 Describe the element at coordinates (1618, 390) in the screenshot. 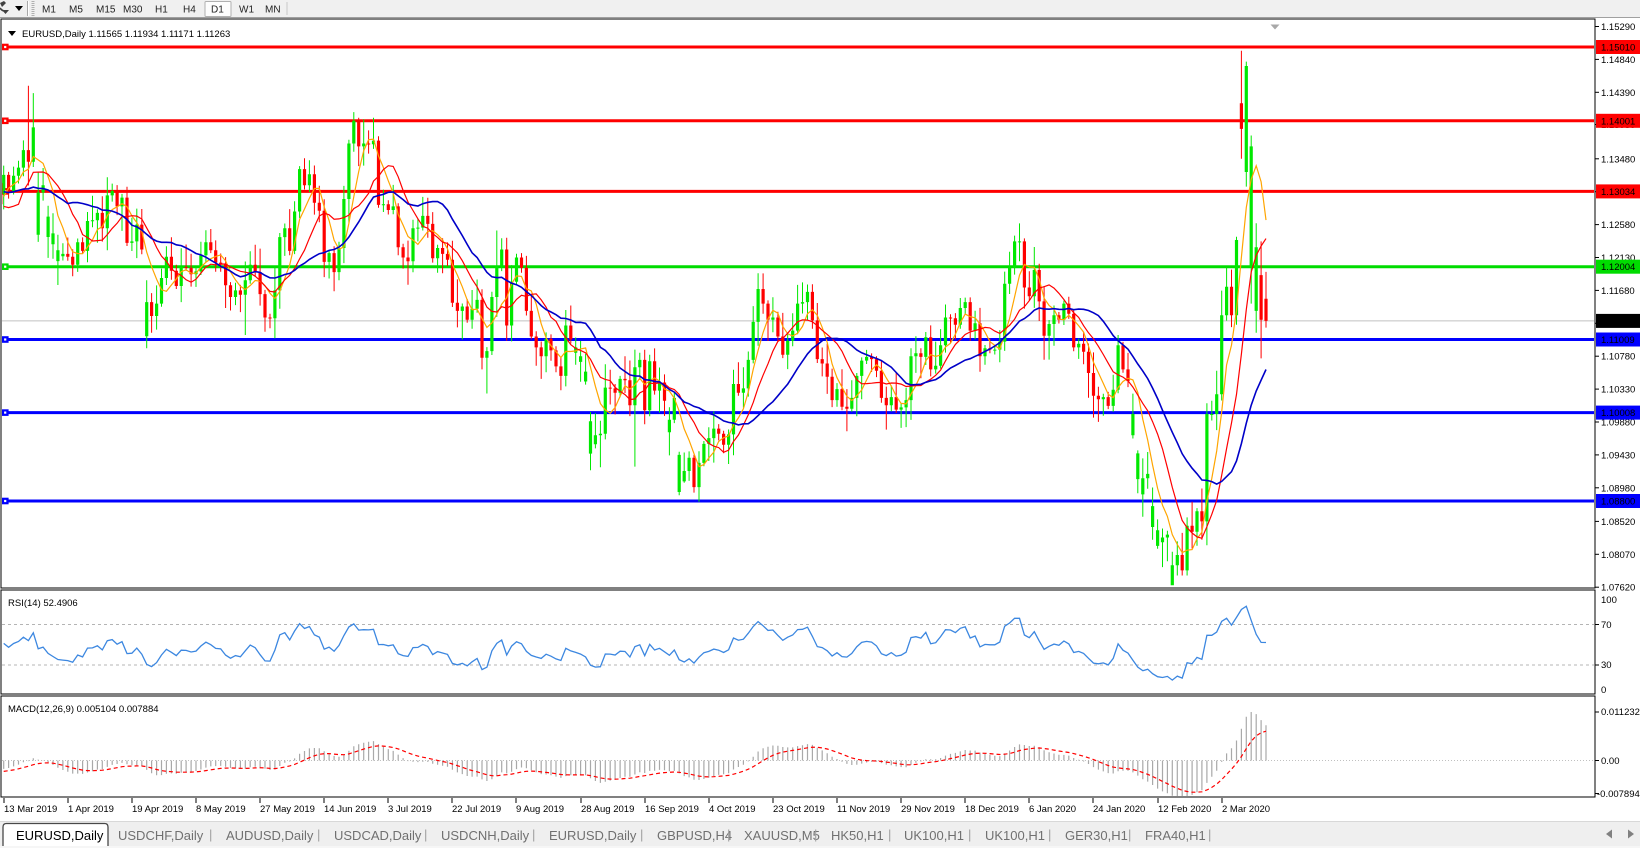

I see `svg-text: 1.10330` at that location.